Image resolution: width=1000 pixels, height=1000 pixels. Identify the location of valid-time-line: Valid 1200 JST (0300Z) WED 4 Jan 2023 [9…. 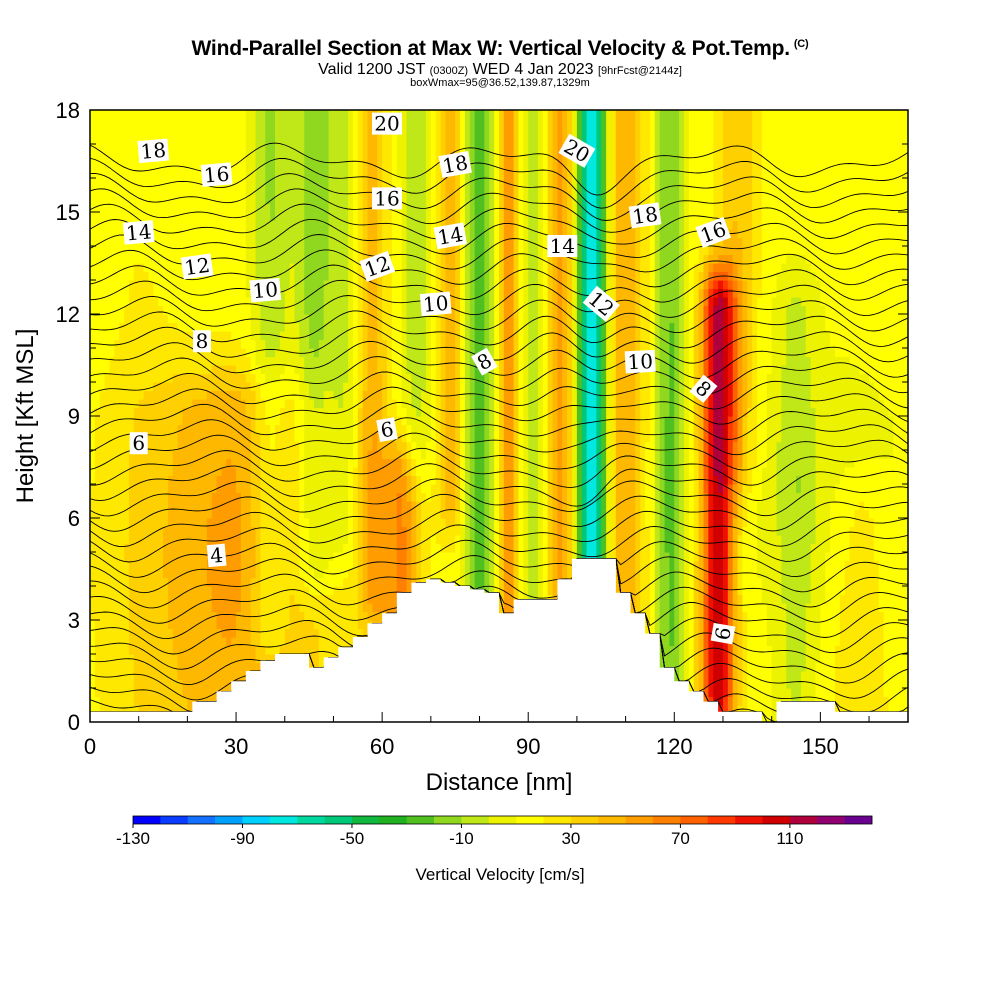
(500, 70).